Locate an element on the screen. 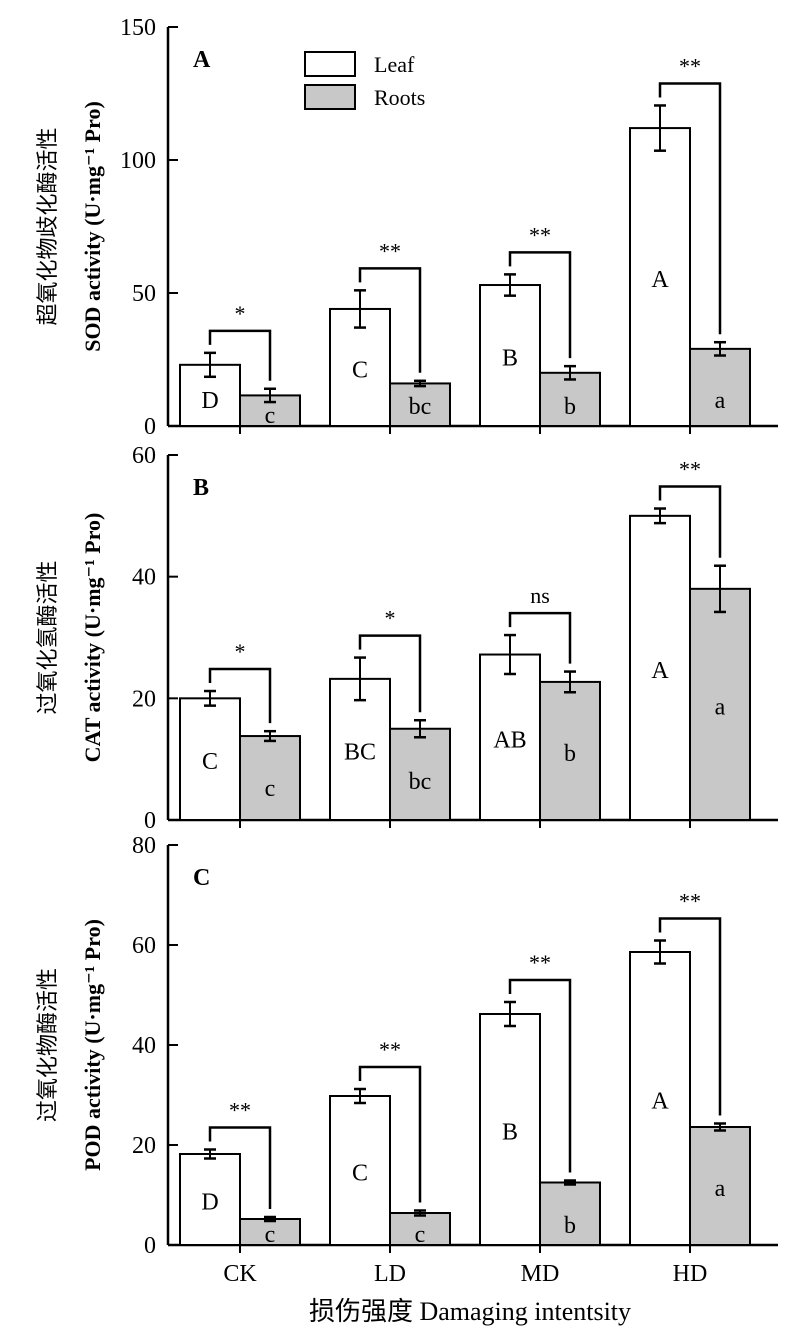 The width and height of the screenshot is (800, 1343). legend-label-leaf: Leaf is located at coordinates (394, 64).